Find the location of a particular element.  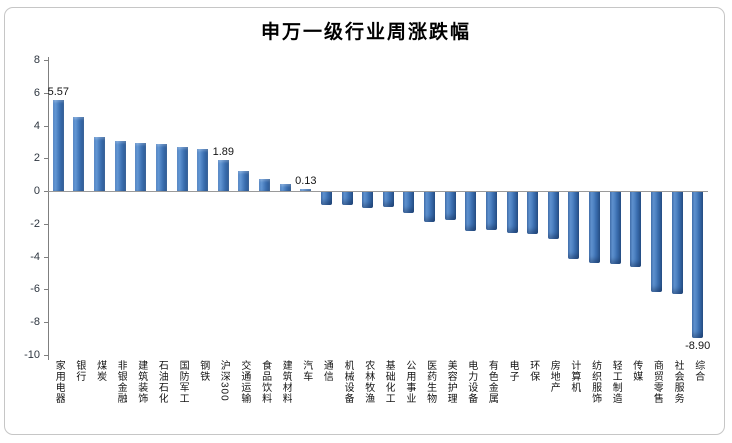

y-axis-tick-label: -10 is located at coordinates (32, 355).